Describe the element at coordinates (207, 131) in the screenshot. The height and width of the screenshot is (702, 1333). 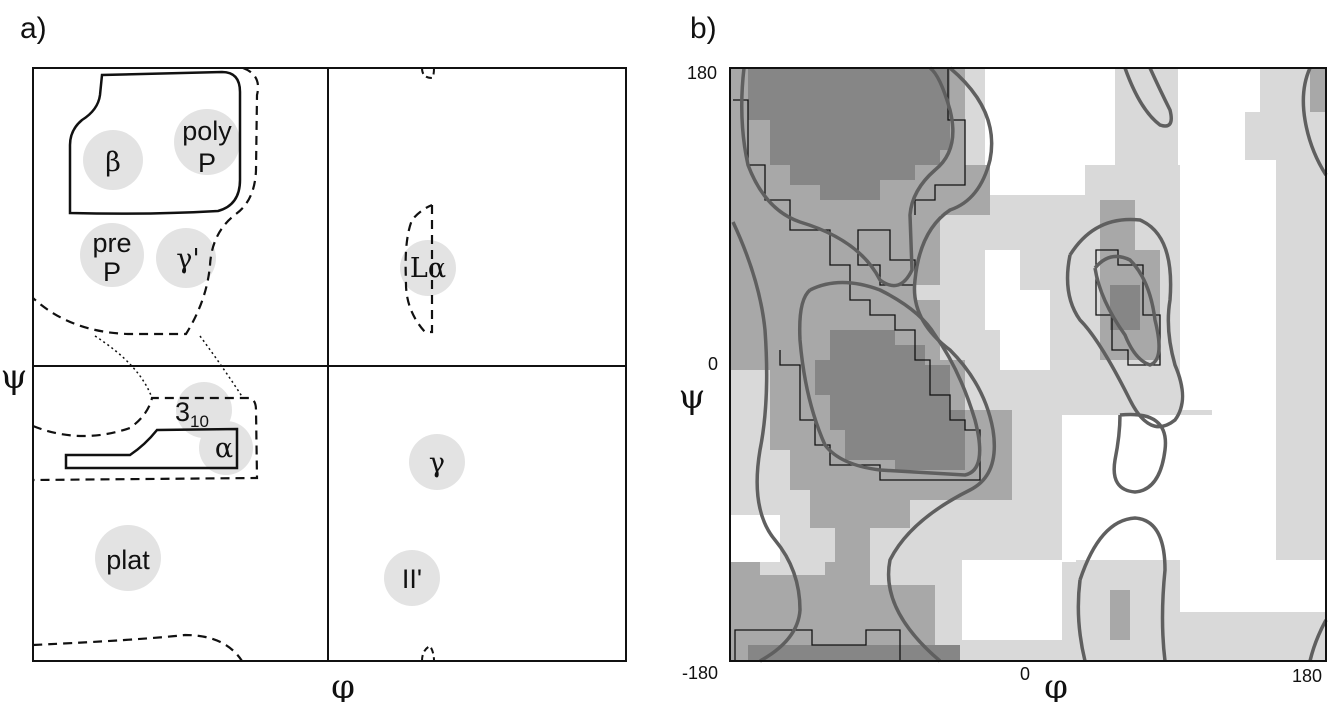
I see `polyp-label-top: poly` at that location.